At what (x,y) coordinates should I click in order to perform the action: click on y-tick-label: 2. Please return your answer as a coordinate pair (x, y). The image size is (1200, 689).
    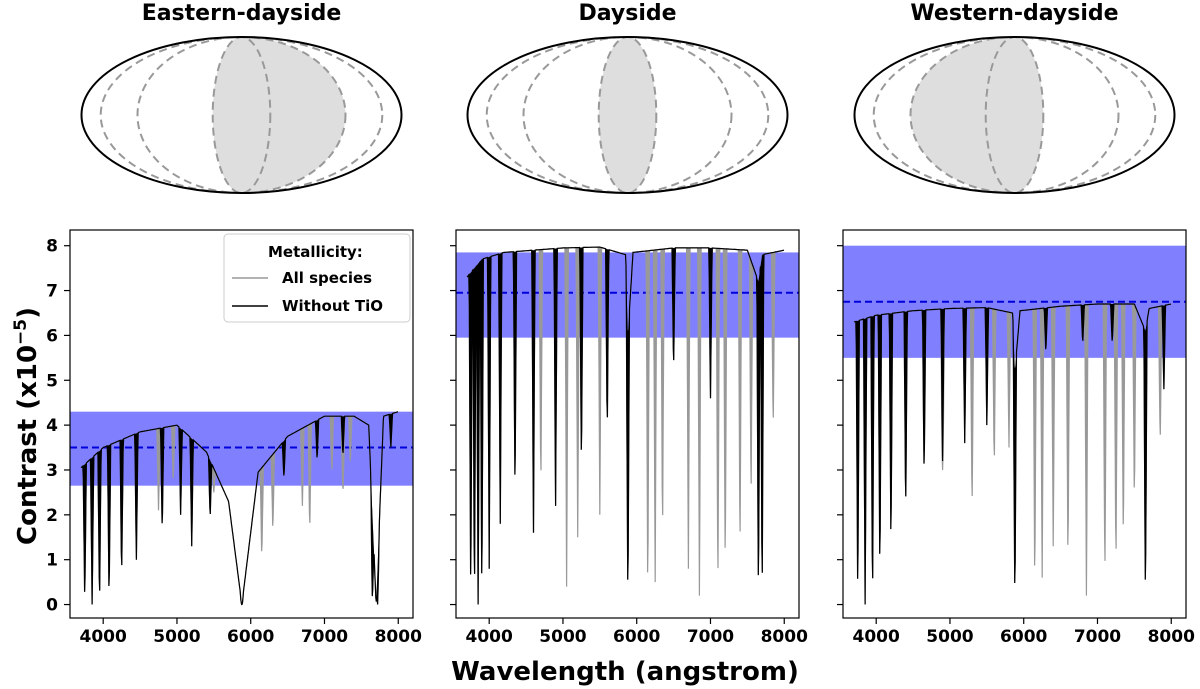
    Looking at the image, I should click on (52, 516).